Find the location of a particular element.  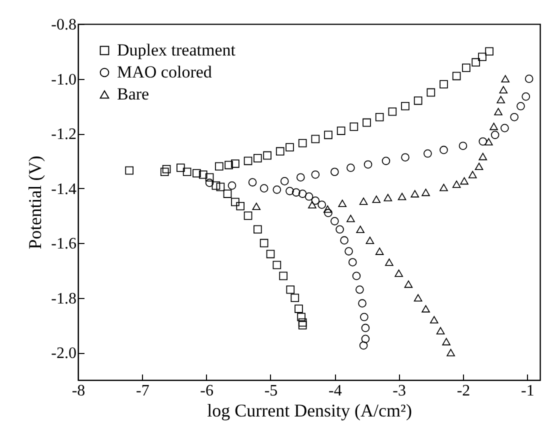

x-tick-label: -5 is located at coordinates (271, 391).